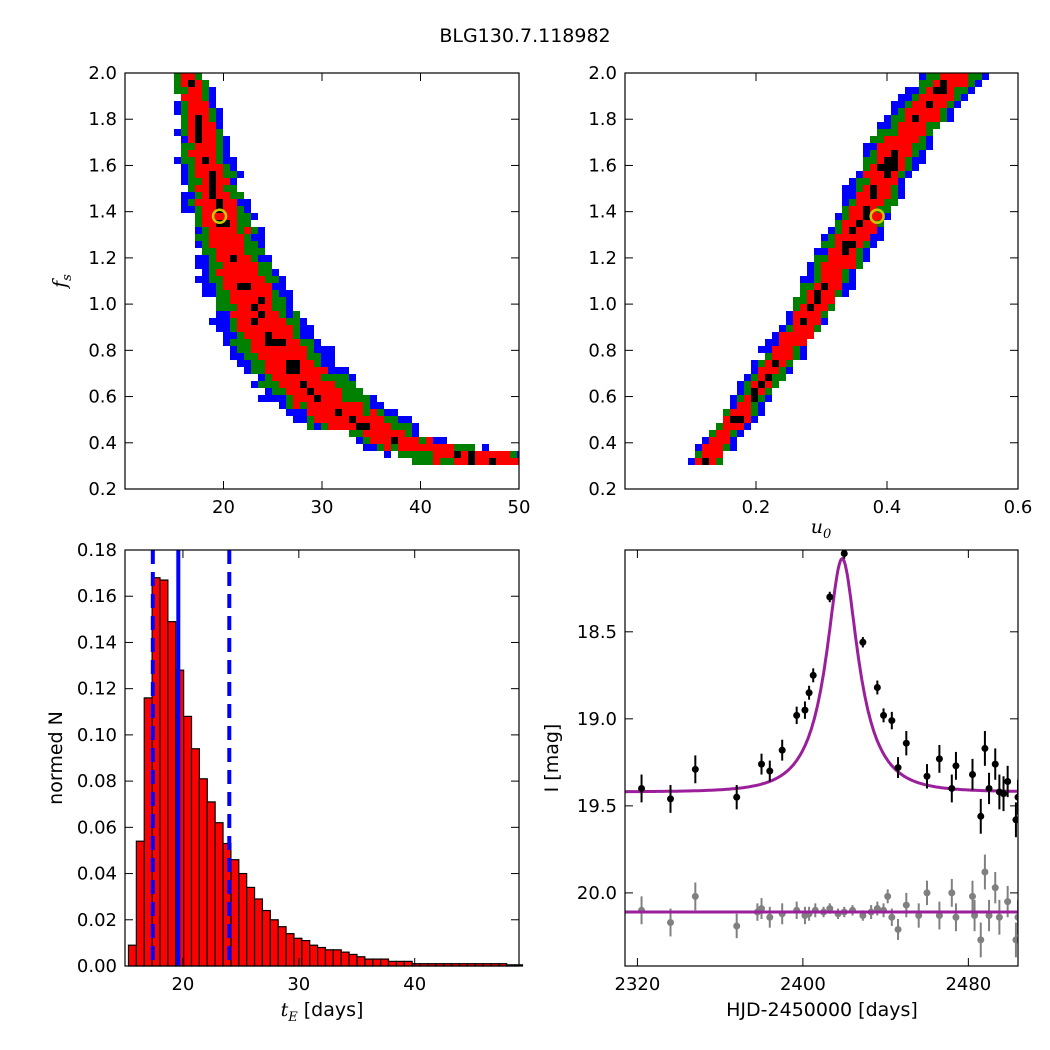 This screenshot has width=1050, height=1050. What do you see at coordinates (838, 269) in the screenshot?
I see `heatmap-cells` at bounding box center [838, 269].